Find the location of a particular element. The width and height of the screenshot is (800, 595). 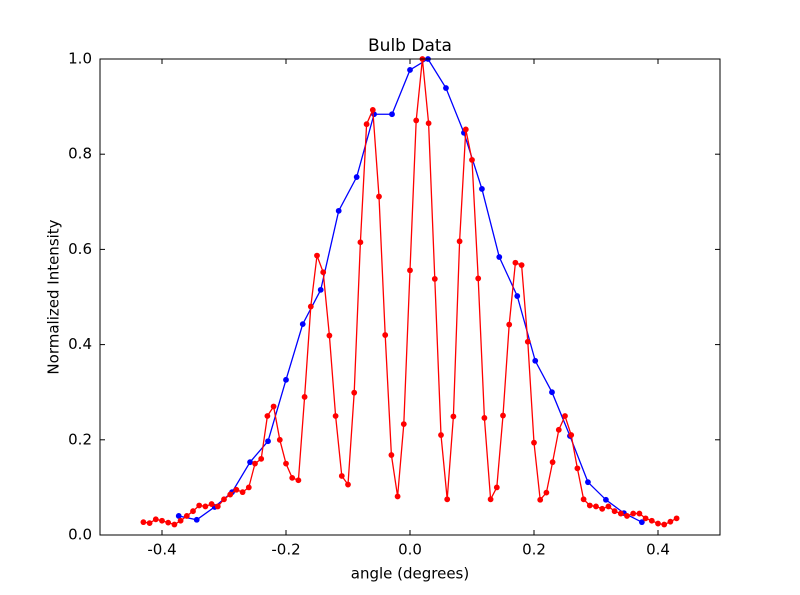

y-tick-label: 0.0 is located at coordinates (80, 535).